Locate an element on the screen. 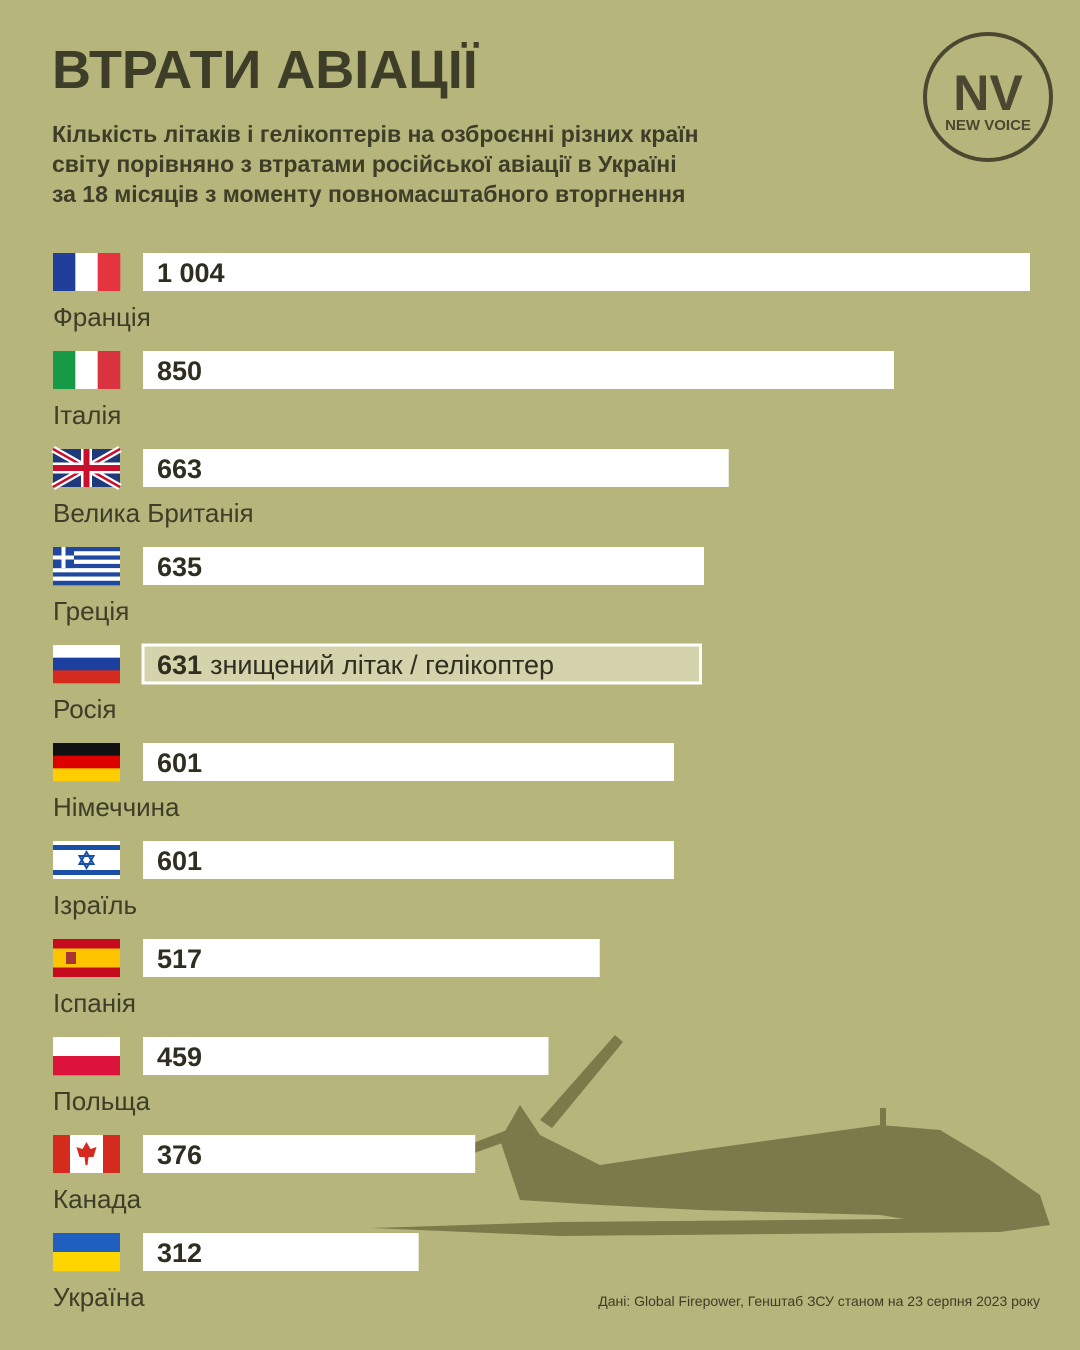 This screenshot has width=1080, height=1350. logo-mark: NV is located at coordinates (988, 93).